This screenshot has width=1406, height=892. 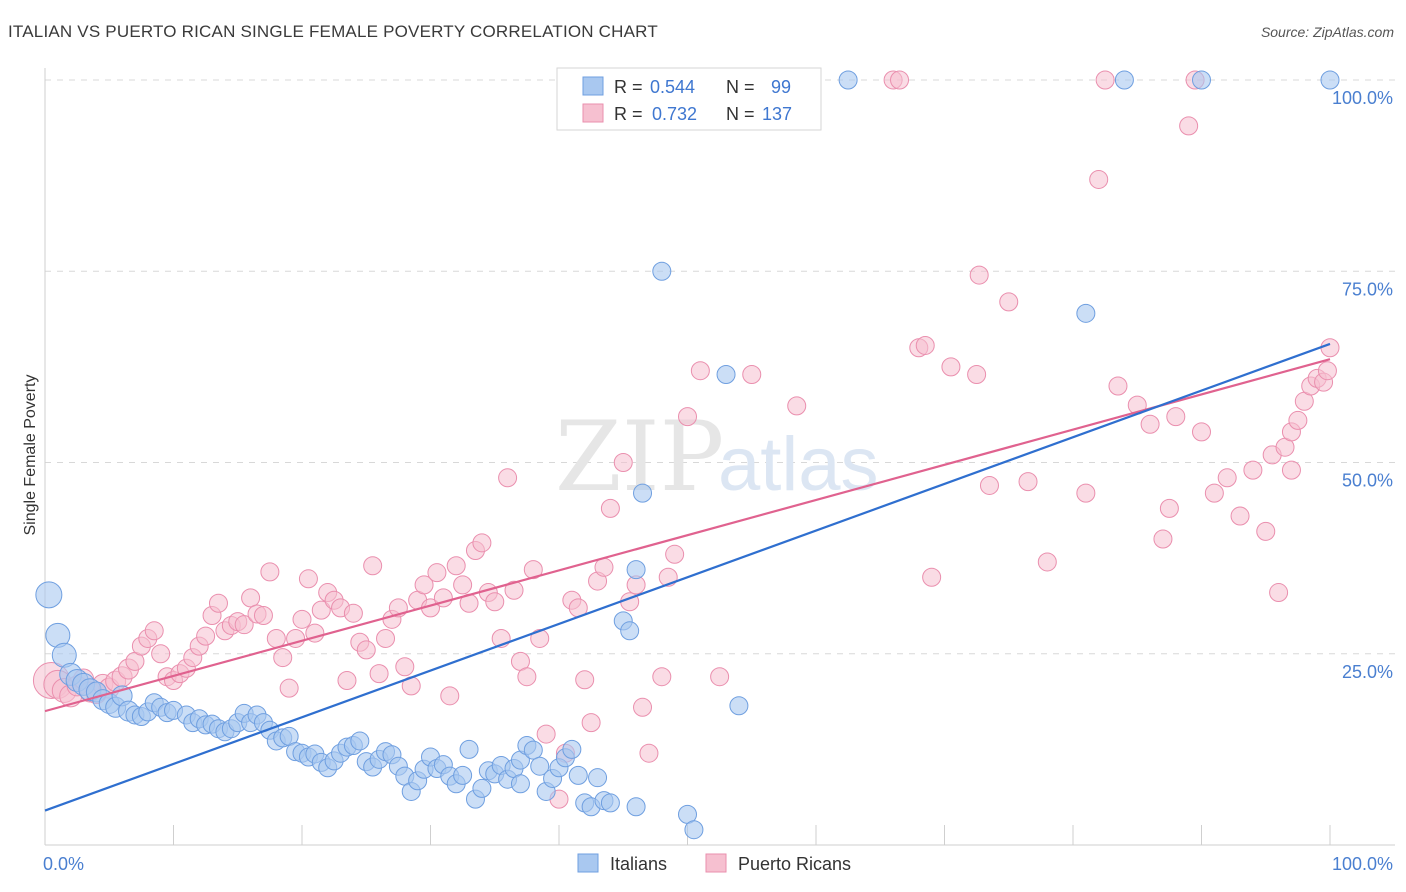 I want to click on series-legend: Italians Puerto Ricans, so click(x=714, y=863).